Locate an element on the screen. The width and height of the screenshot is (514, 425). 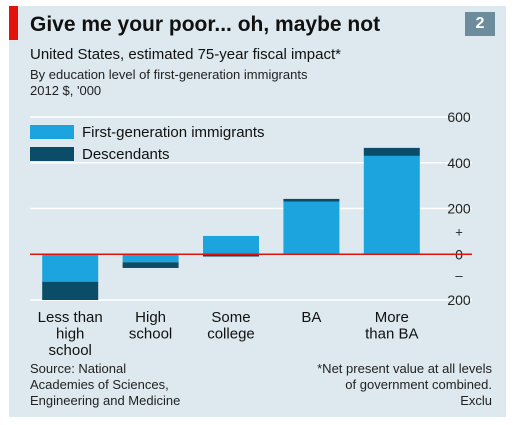
subtitle-line: 2012 $, '000 is located at coordinates (66, 90).